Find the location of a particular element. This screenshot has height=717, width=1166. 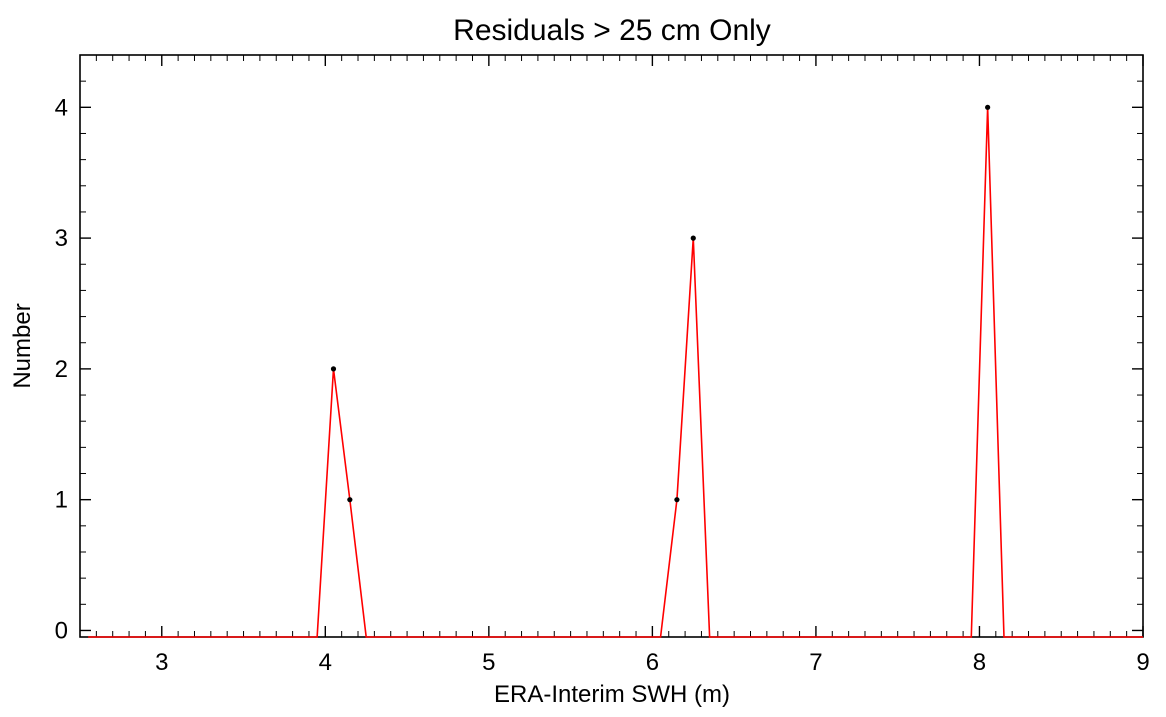

x-tick-label: 4 is located at coordinates (325, 662).